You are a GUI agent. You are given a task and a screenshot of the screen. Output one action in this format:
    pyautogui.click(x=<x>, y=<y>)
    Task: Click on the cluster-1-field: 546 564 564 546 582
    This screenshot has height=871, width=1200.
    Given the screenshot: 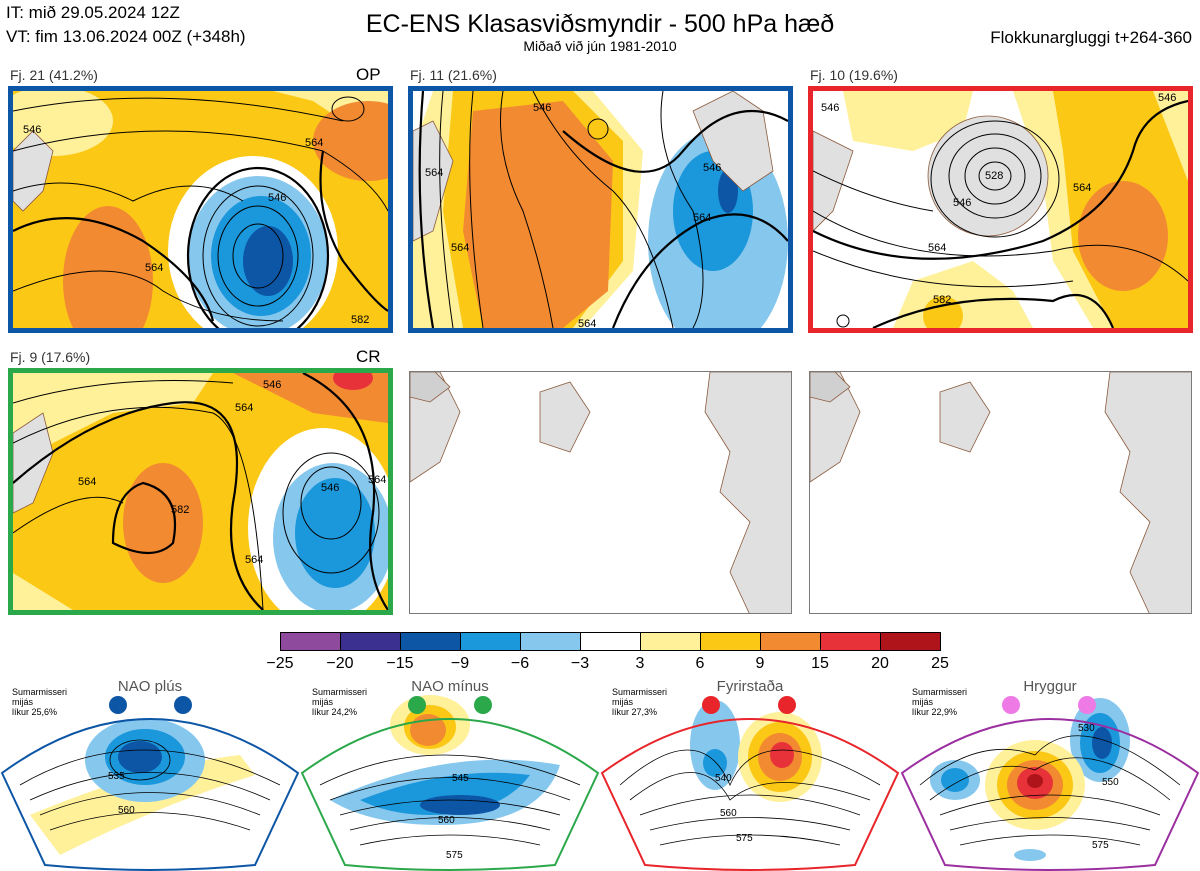 What is the action you would take?
    pyautogui.click(x=200, y=209)
    